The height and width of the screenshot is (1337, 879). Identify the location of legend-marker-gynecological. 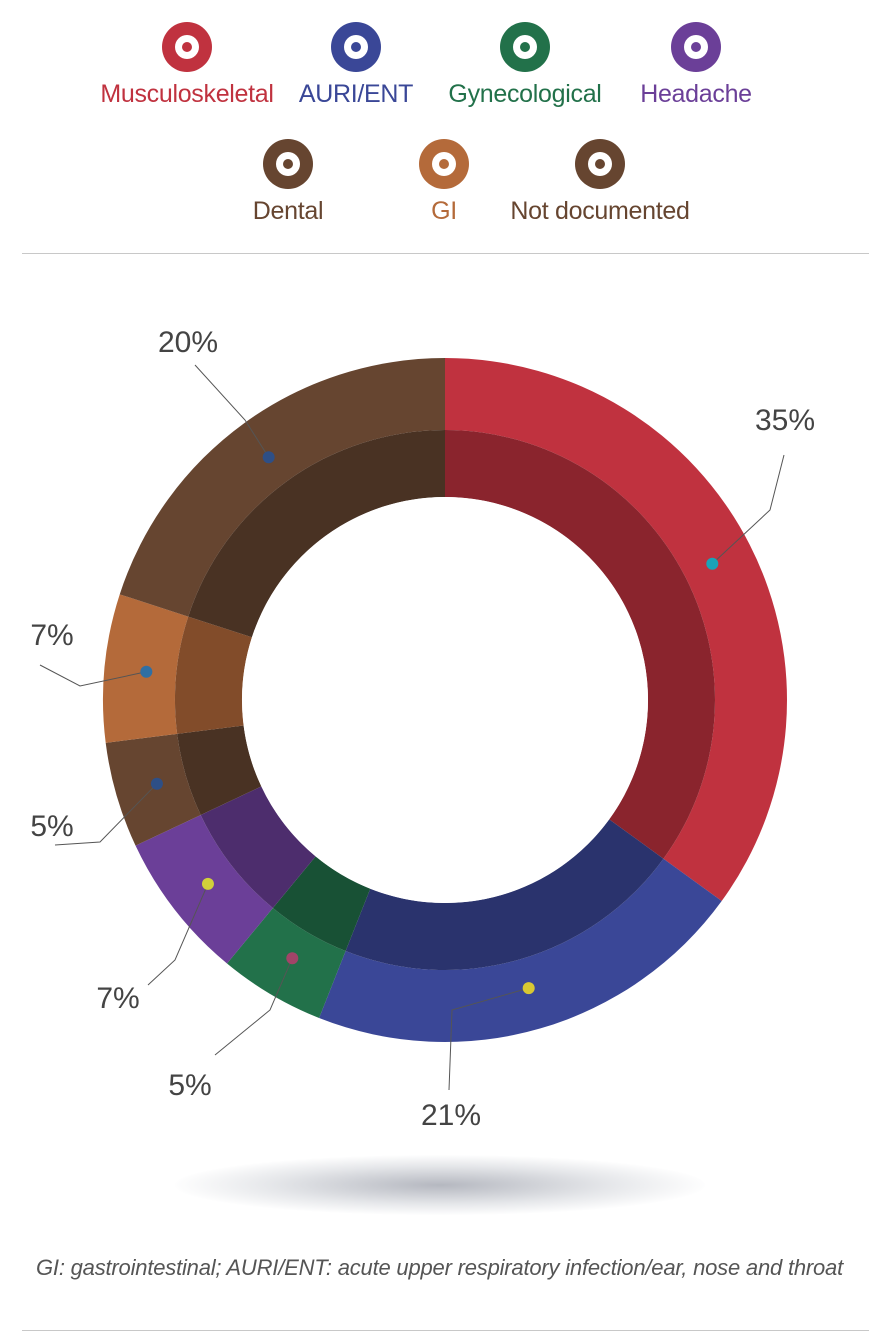
(525, 47).